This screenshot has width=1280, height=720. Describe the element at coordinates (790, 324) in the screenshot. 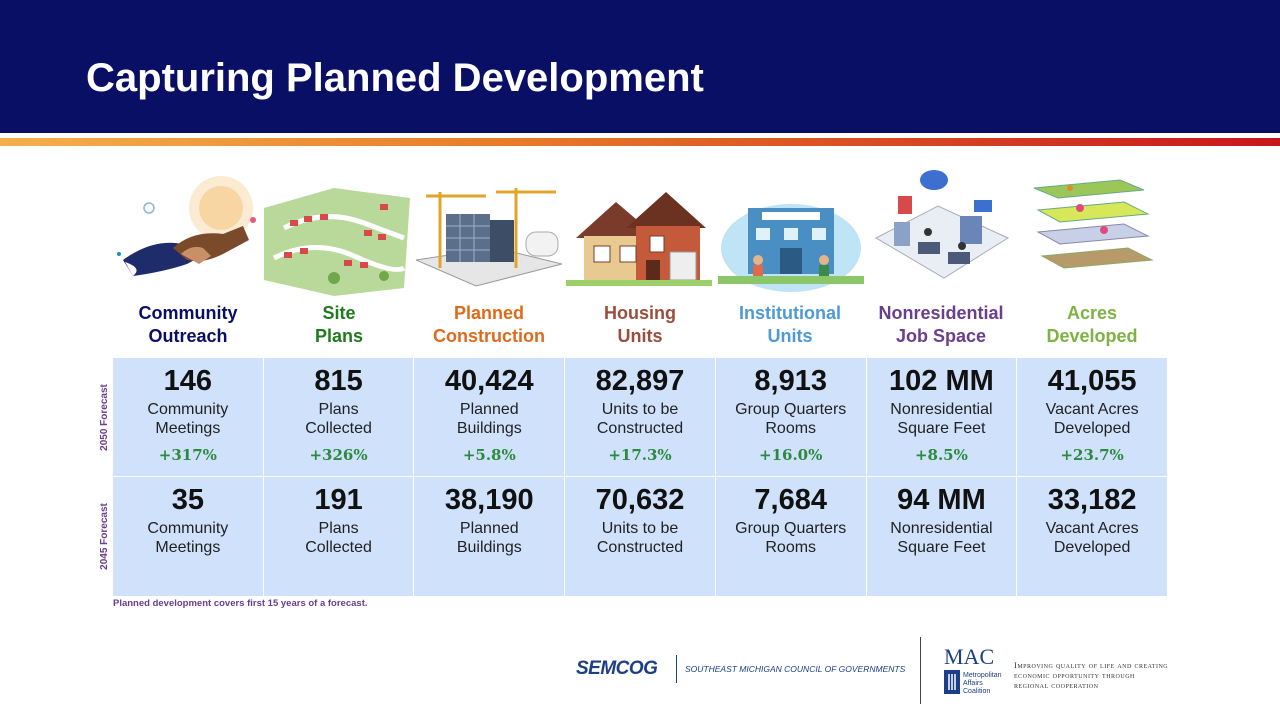

I see `col-header-institutional-units: Institutional Units` at that location.